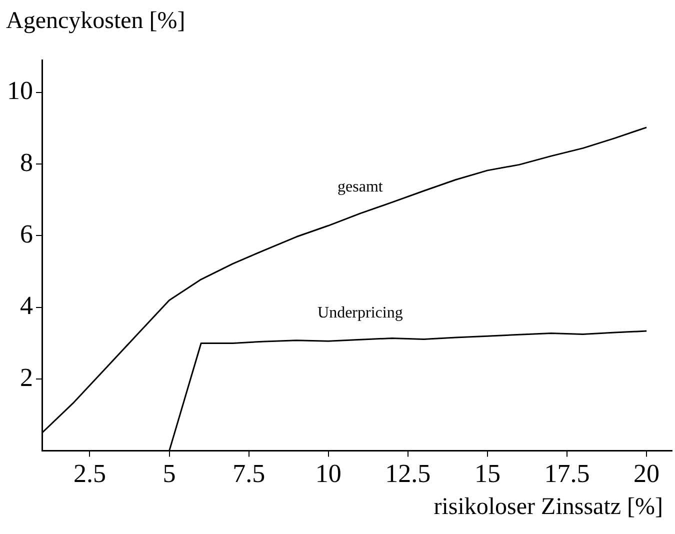  What do you see at coordinates (96, 21) in the screenshot?
I see `y-axis-title: Agencykosten [%]` at bounding box center [96, 21].